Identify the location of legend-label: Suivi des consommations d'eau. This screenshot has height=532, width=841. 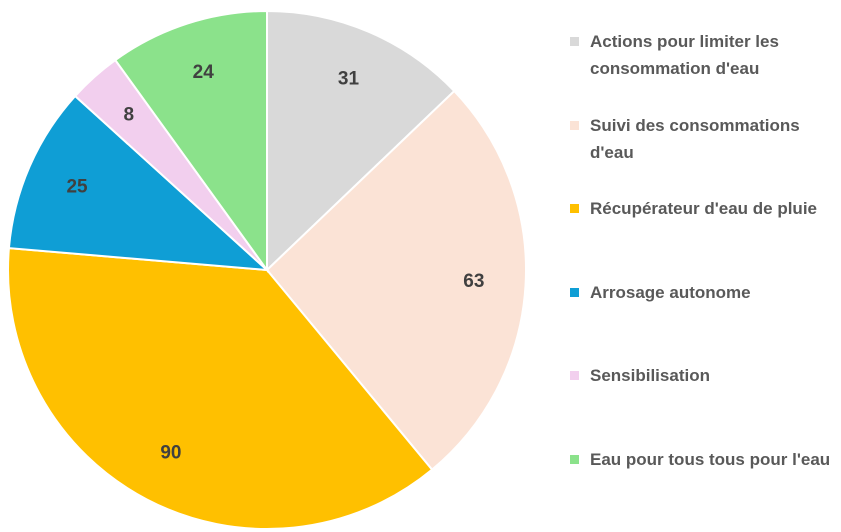
(695, 138).